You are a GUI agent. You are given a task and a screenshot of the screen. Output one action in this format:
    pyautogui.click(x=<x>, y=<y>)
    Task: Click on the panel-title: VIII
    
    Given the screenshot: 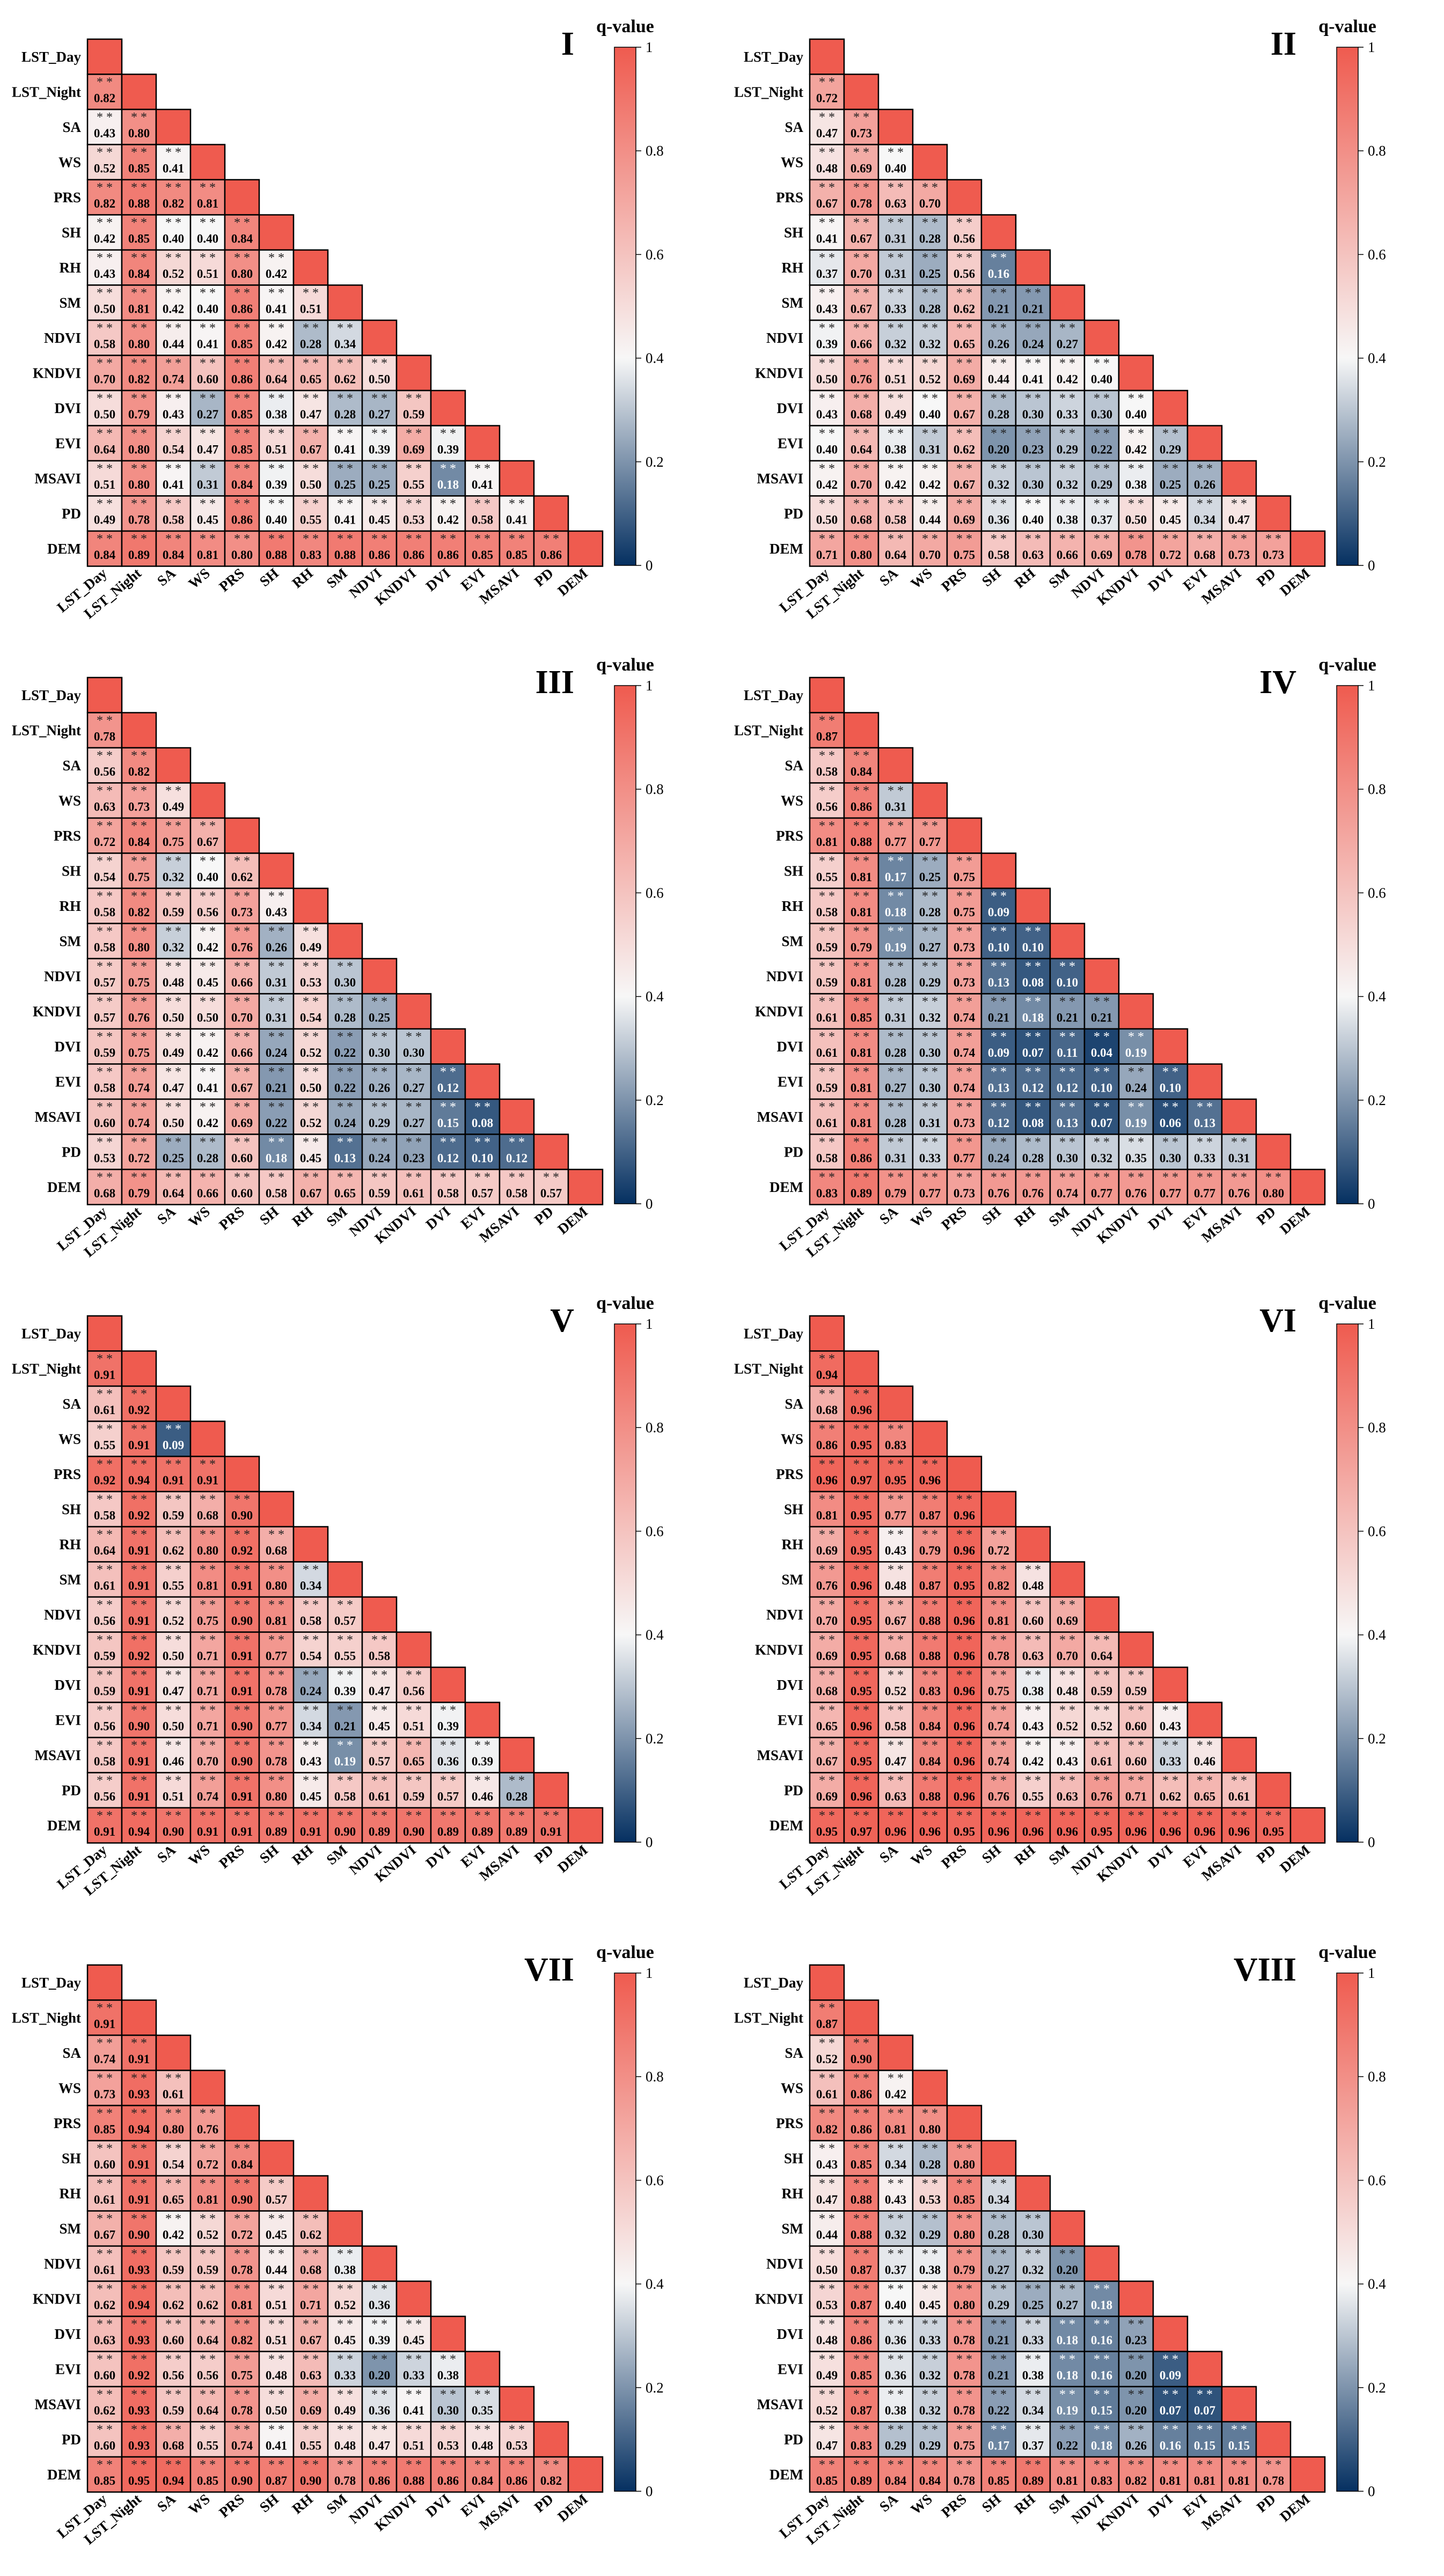 What is the action you would take?
    pyautogui.click(x=1265, y=1970)
    